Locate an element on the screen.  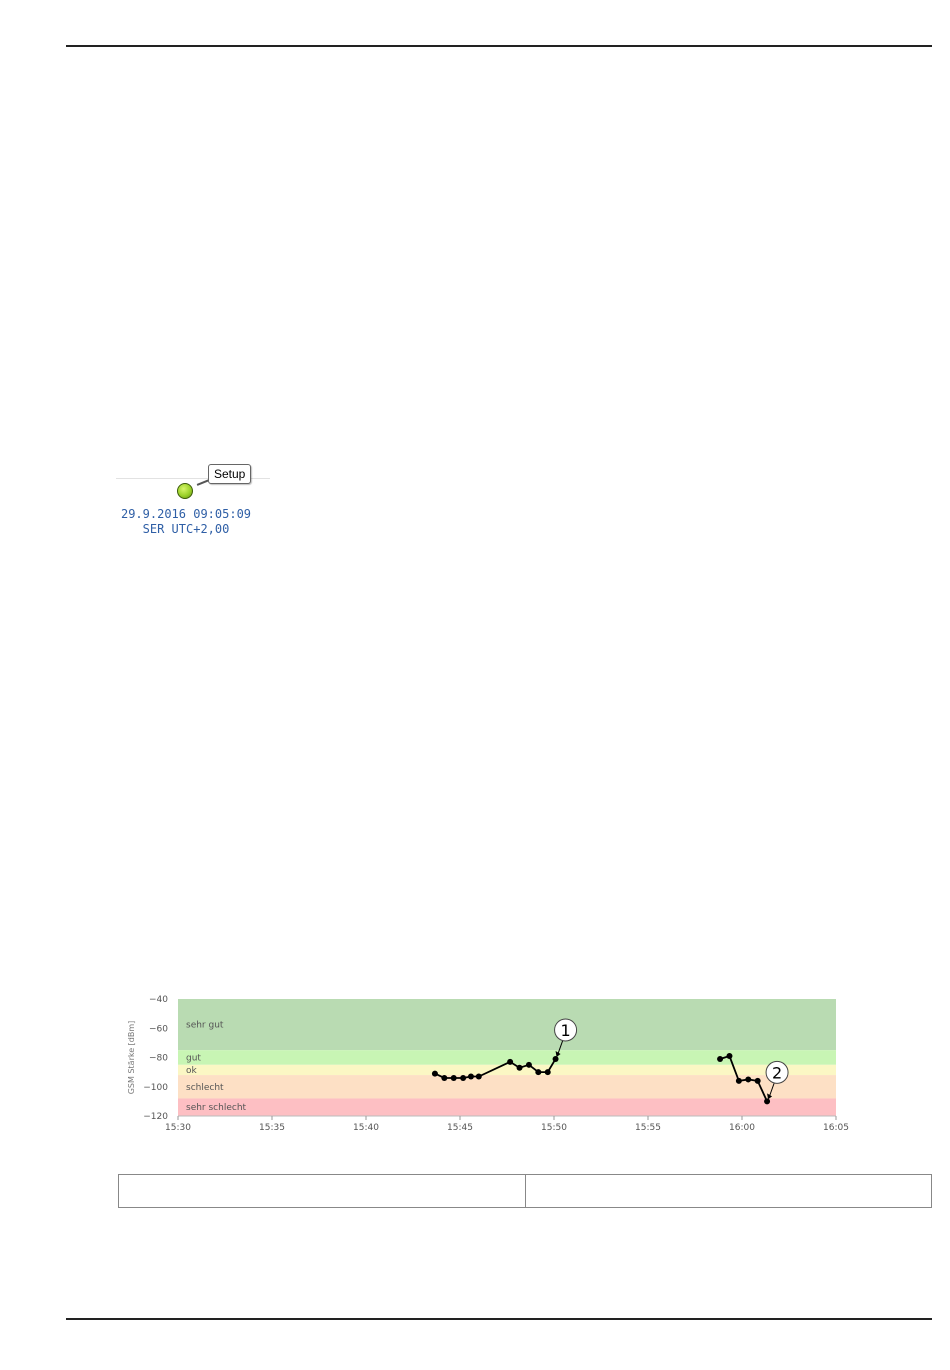
band-schlecht is located at coordinates (507, 1087).